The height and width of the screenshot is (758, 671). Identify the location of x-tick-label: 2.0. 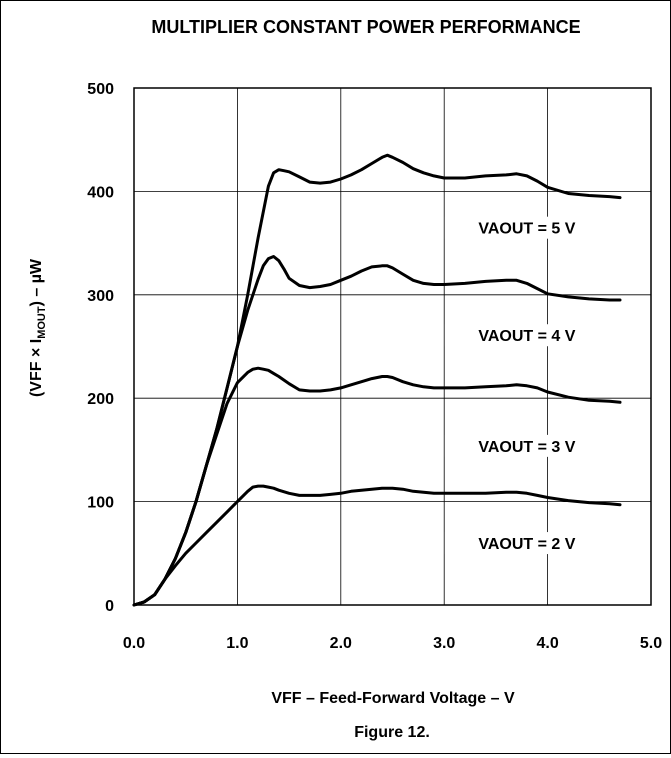
(341, 643).